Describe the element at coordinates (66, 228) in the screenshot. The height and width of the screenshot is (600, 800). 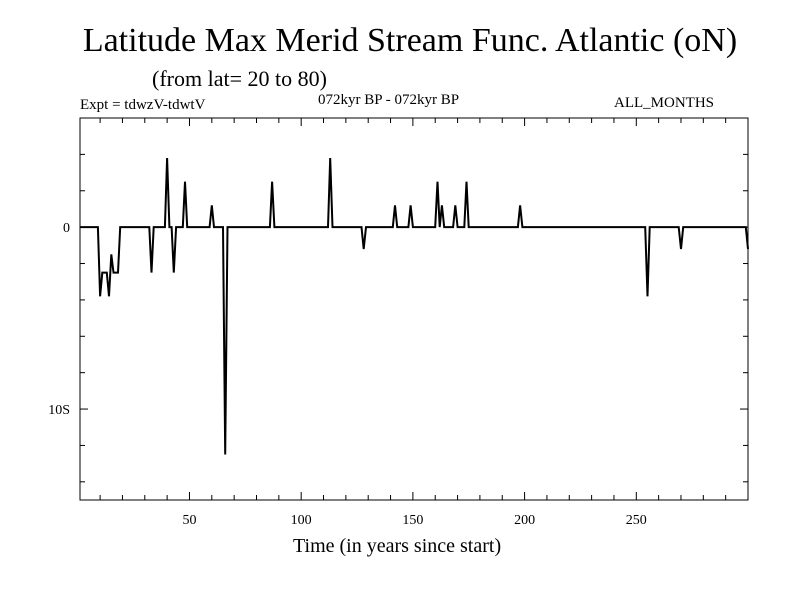
I see `y-tick-label: 0` at that location.